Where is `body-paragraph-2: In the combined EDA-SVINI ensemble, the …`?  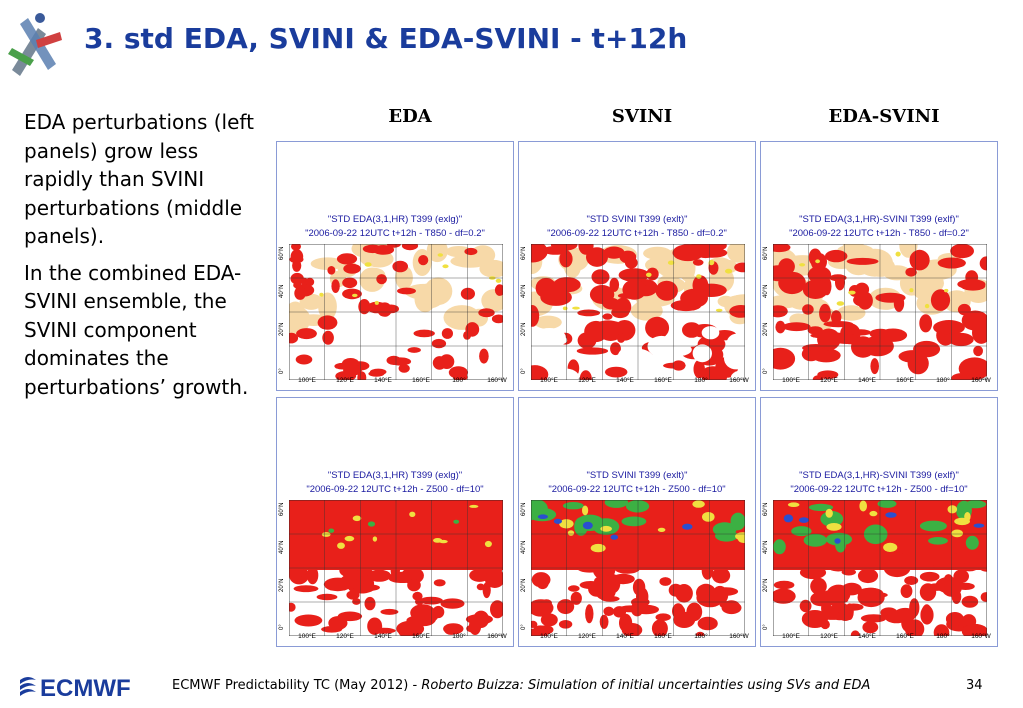 body-paragraph-2: In the combined EDA-SVINI ensemble, the … is located at coordinates (136, 329).